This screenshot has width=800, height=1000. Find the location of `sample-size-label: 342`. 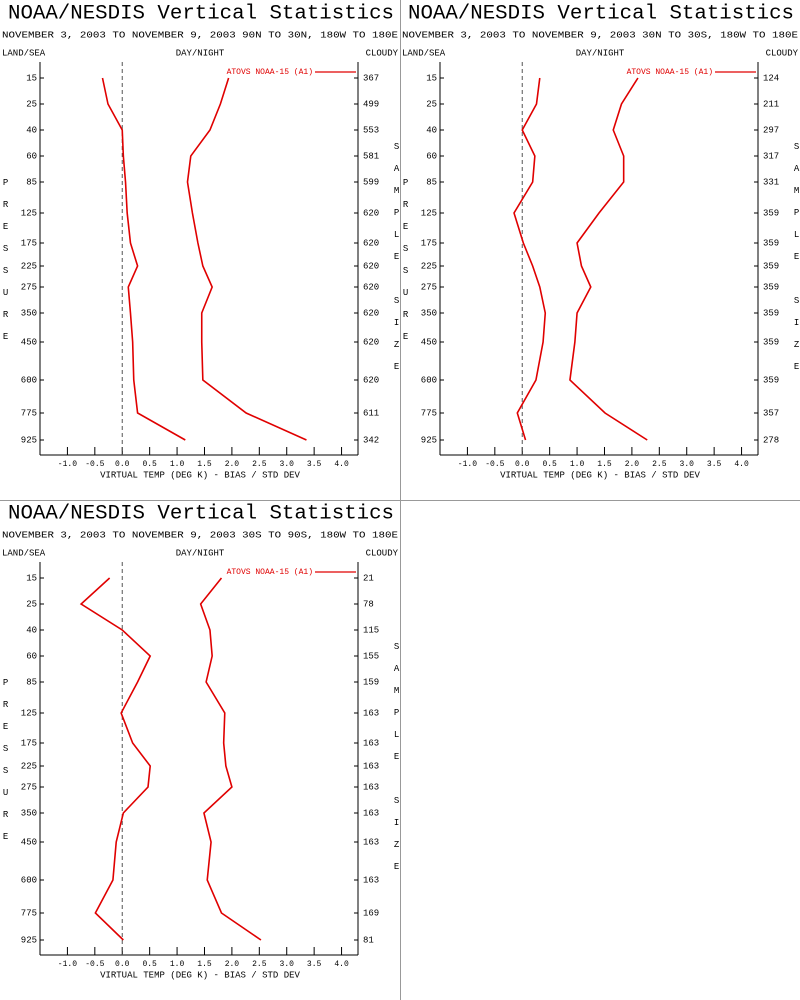

sample-size-label: 342 is located at coordinates (371, 440).